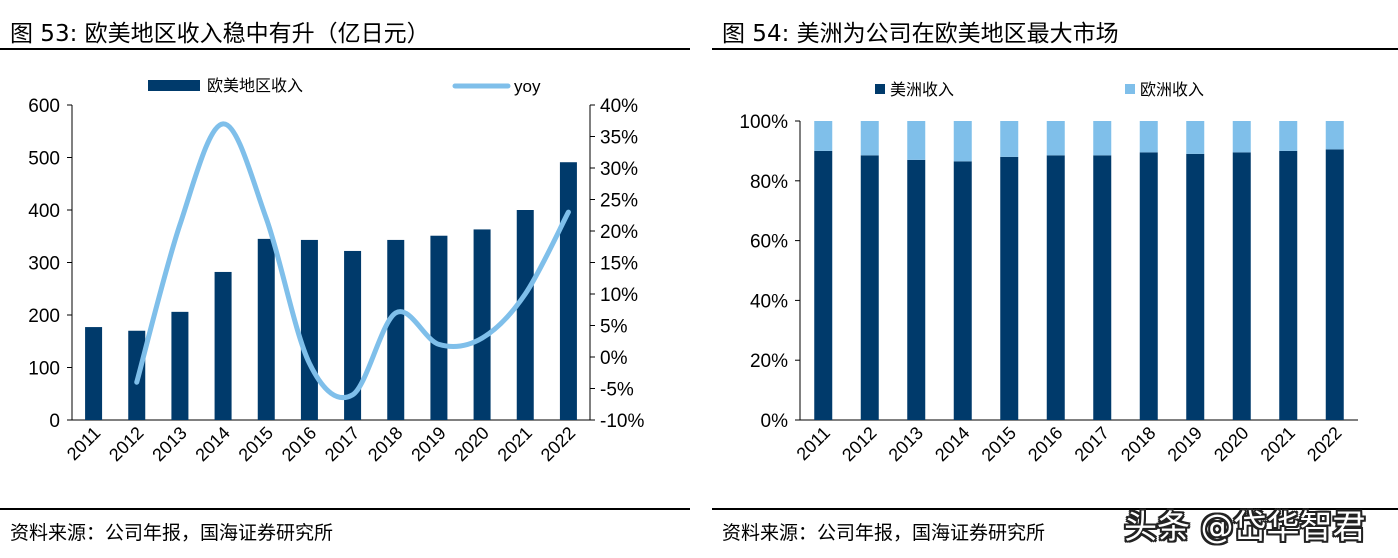 The image size is (1398, 558). Describe the element at coordinates (614, 327) in the screenshot. I see `y-tick-label-right: 5%` at that location.